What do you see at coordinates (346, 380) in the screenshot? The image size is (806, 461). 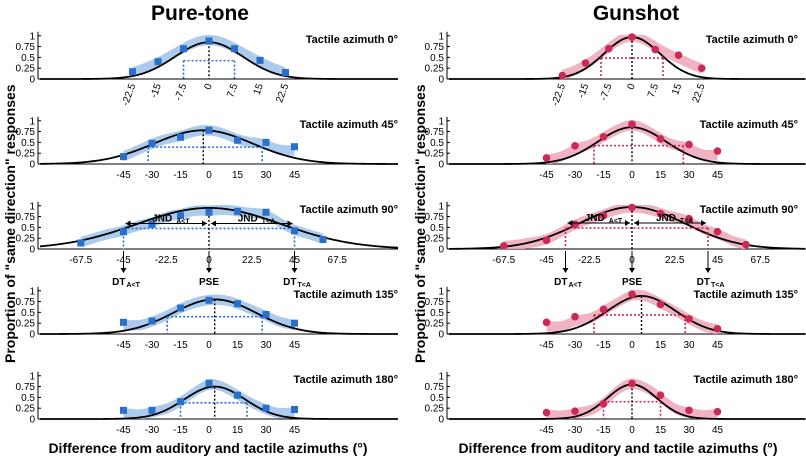 I see `panel-label: Tactile azimuth 180°` at bounding box center [346, 380].